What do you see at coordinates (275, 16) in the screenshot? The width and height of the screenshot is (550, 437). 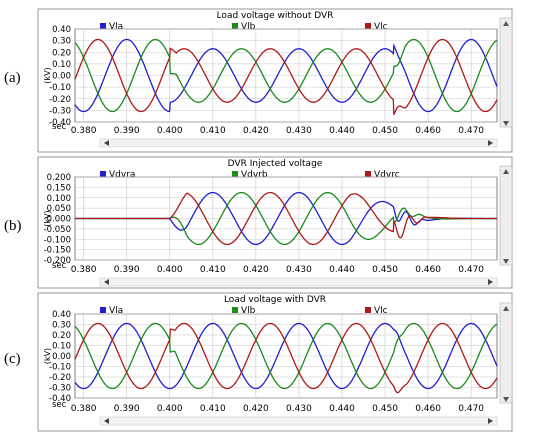 I see `chart-title: Load voltage without DVR` at bounding box center [275, 16].